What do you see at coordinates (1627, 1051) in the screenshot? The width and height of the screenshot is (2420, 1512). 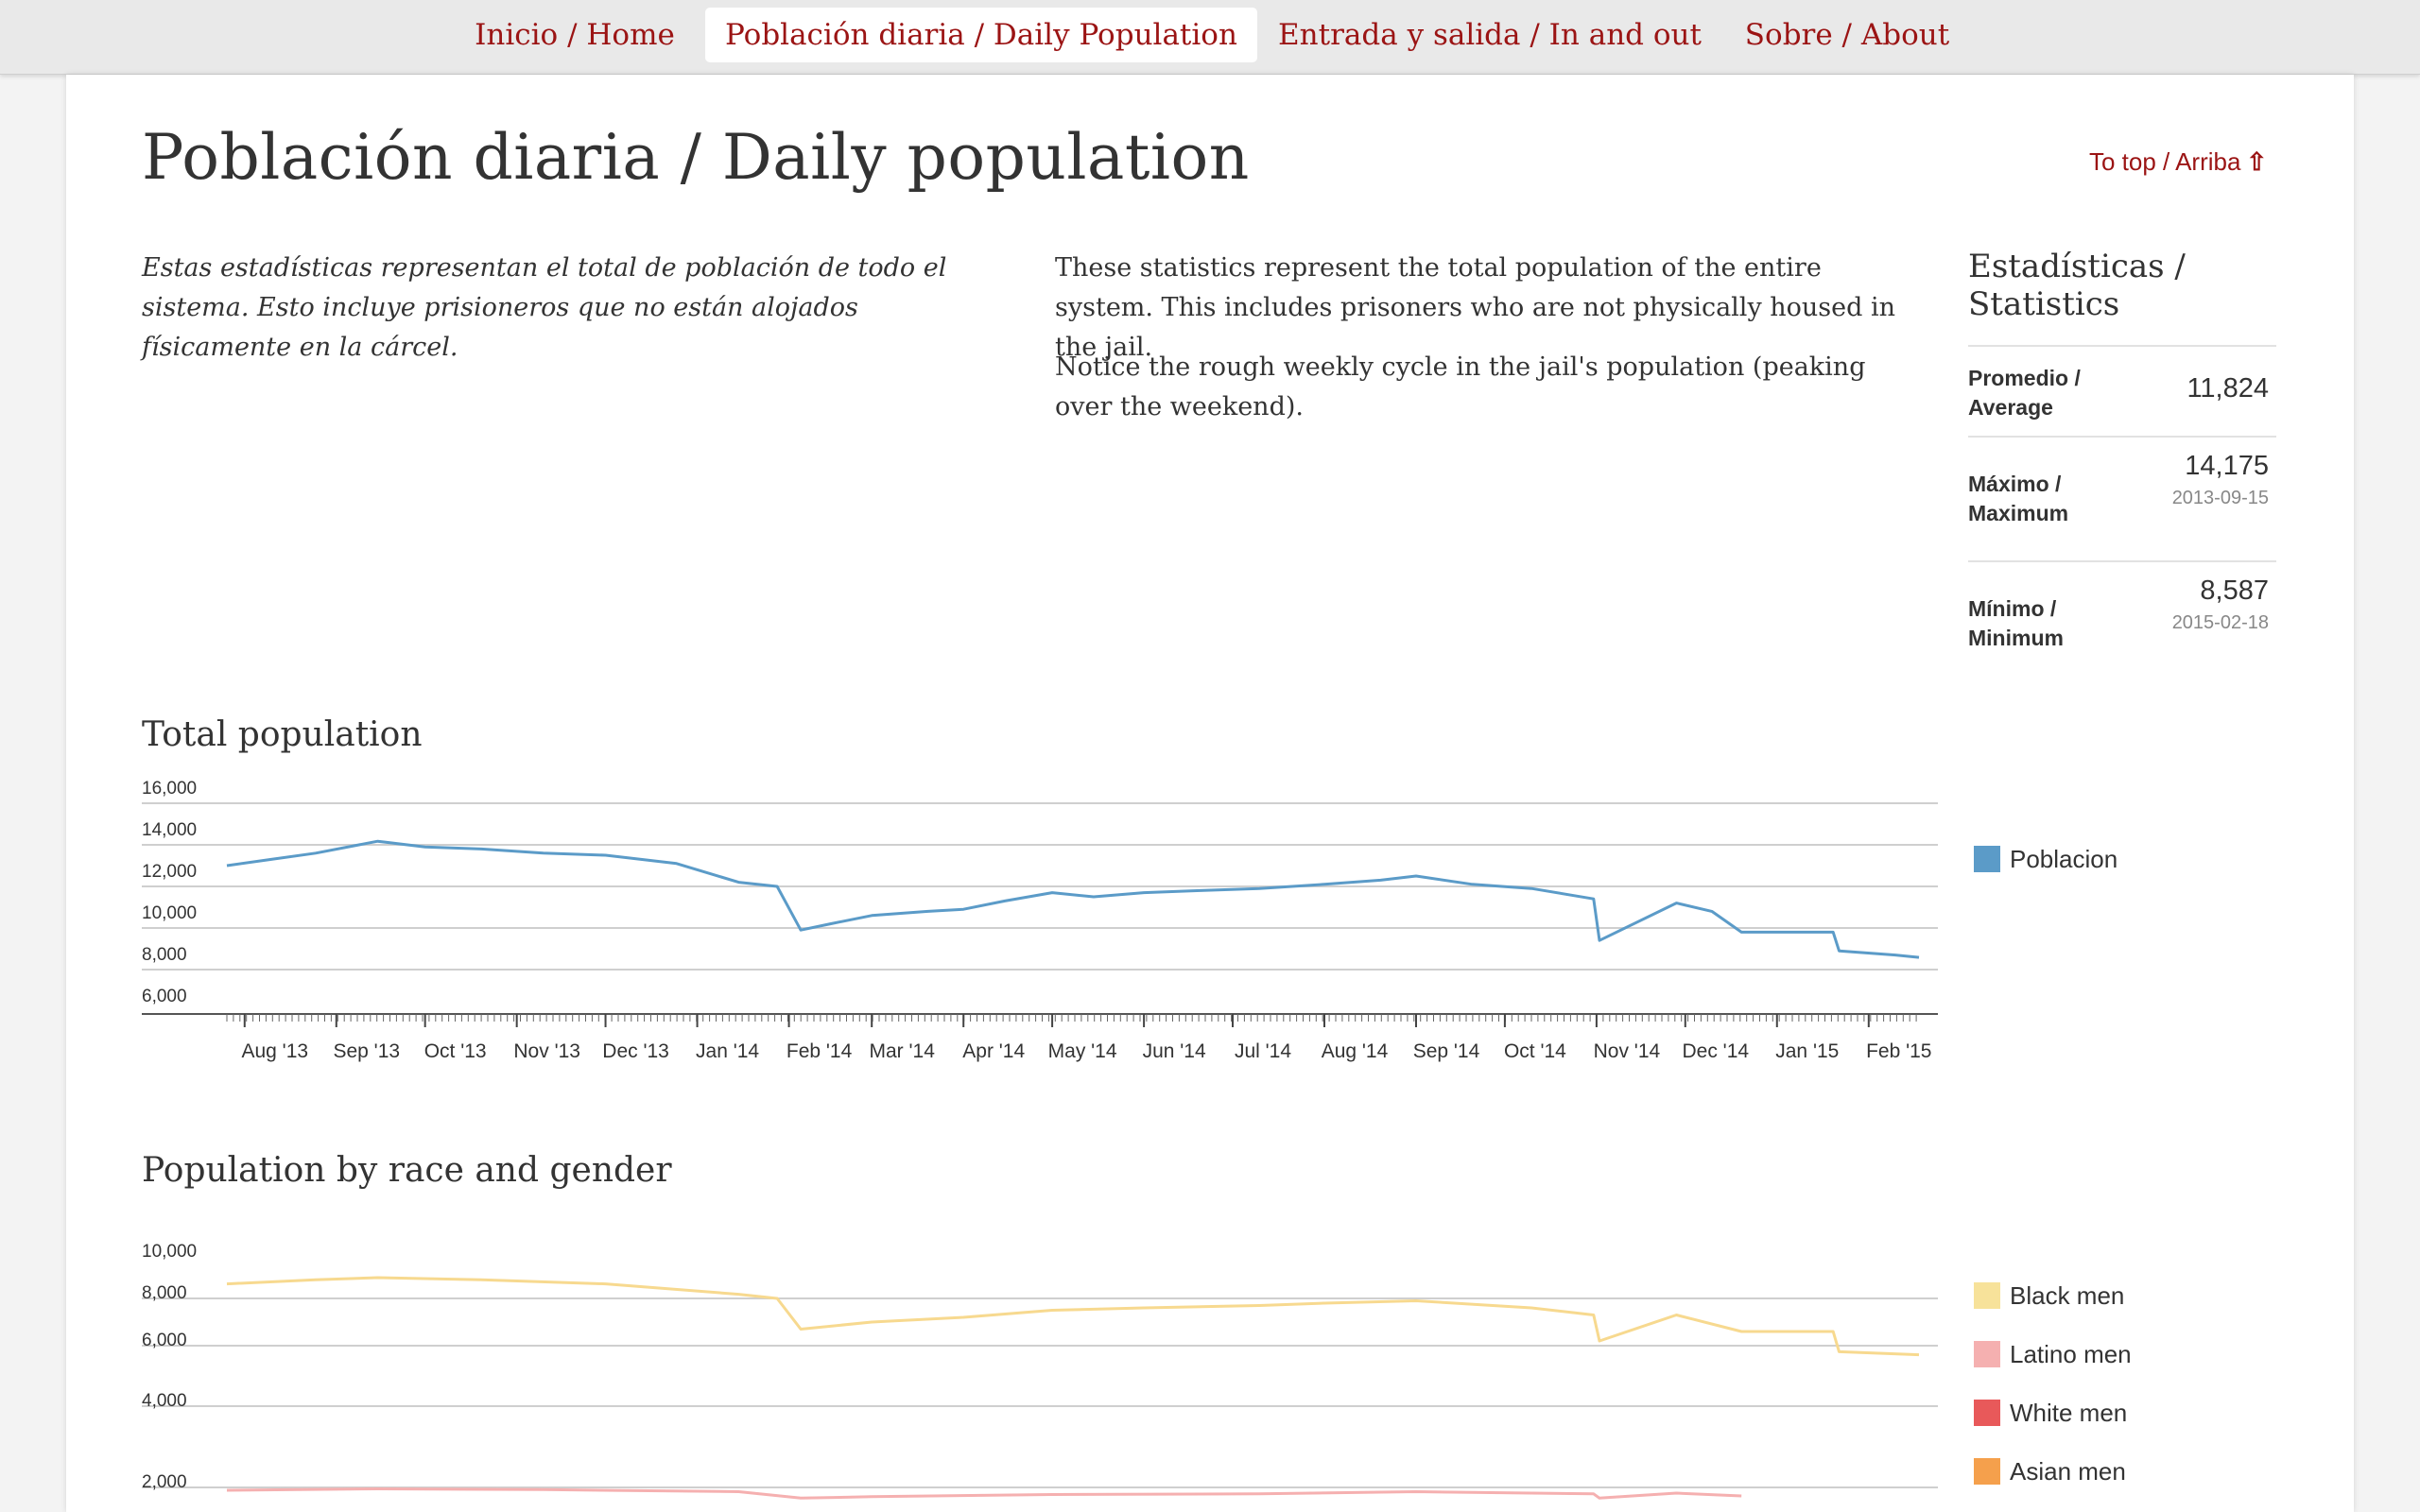 I see `x-tick-label: Nov '14` at bounding box center [1627, 1051].